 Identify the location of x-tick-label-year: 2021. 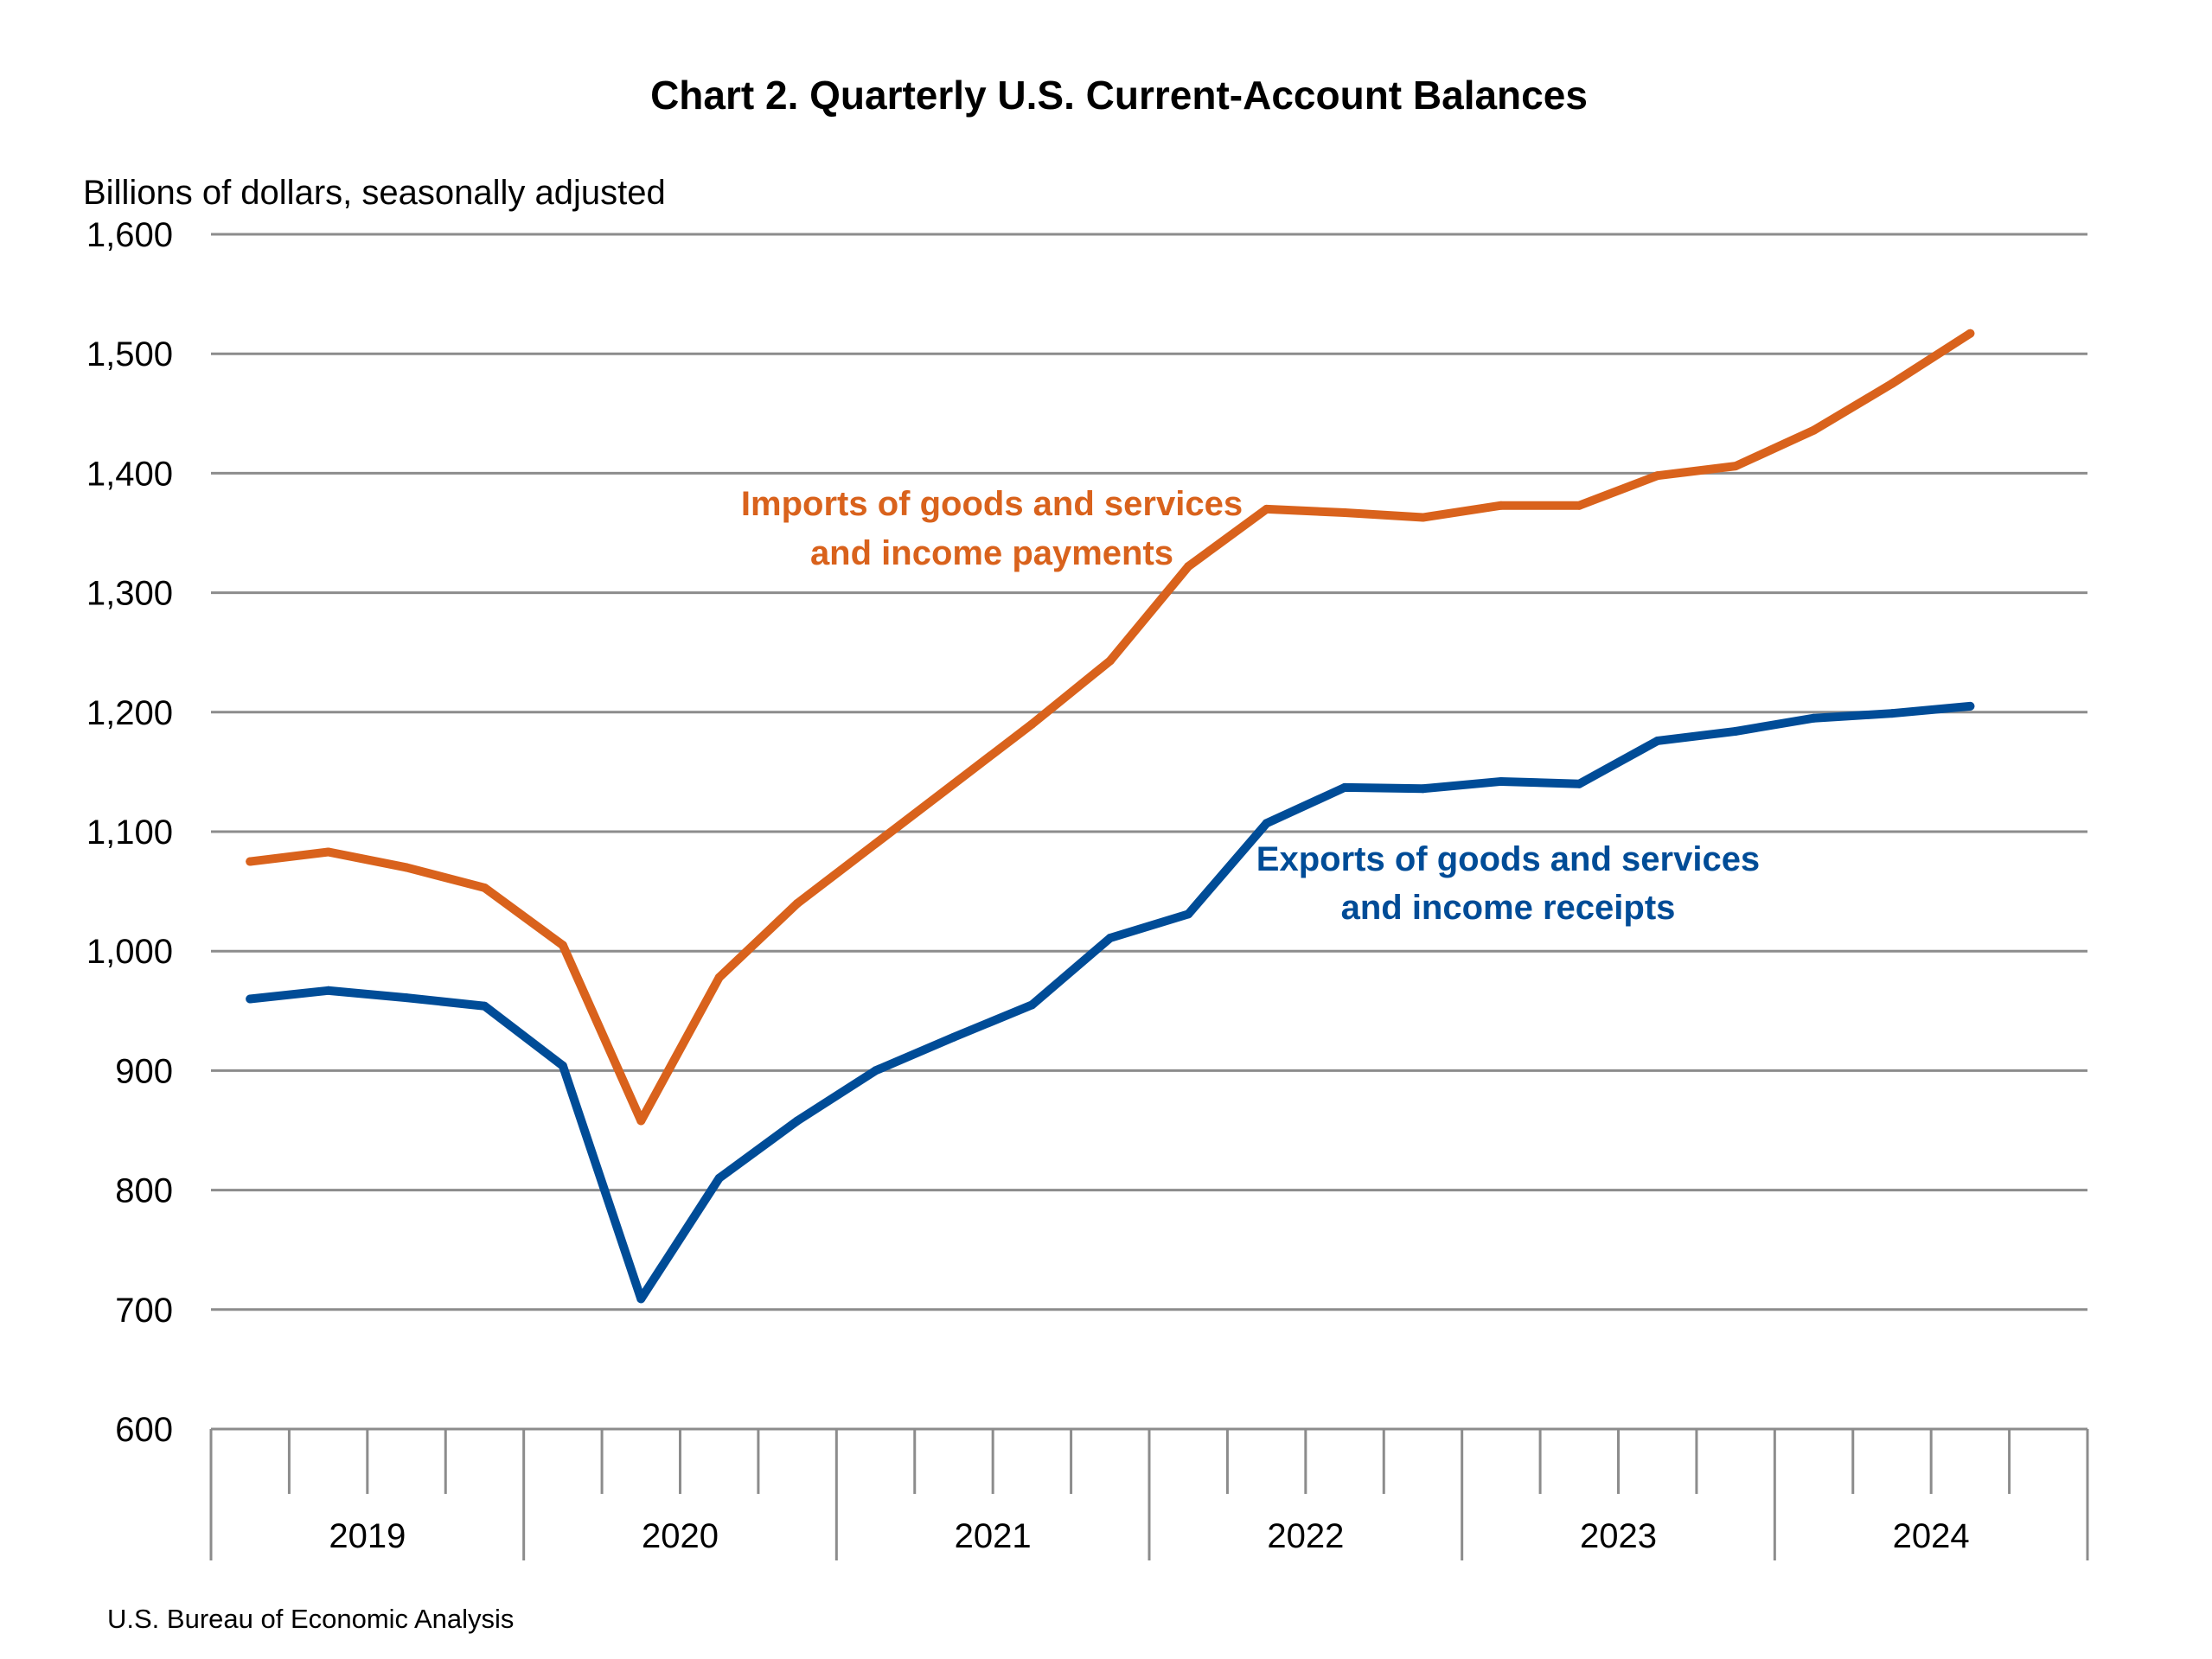
(993, 1536).